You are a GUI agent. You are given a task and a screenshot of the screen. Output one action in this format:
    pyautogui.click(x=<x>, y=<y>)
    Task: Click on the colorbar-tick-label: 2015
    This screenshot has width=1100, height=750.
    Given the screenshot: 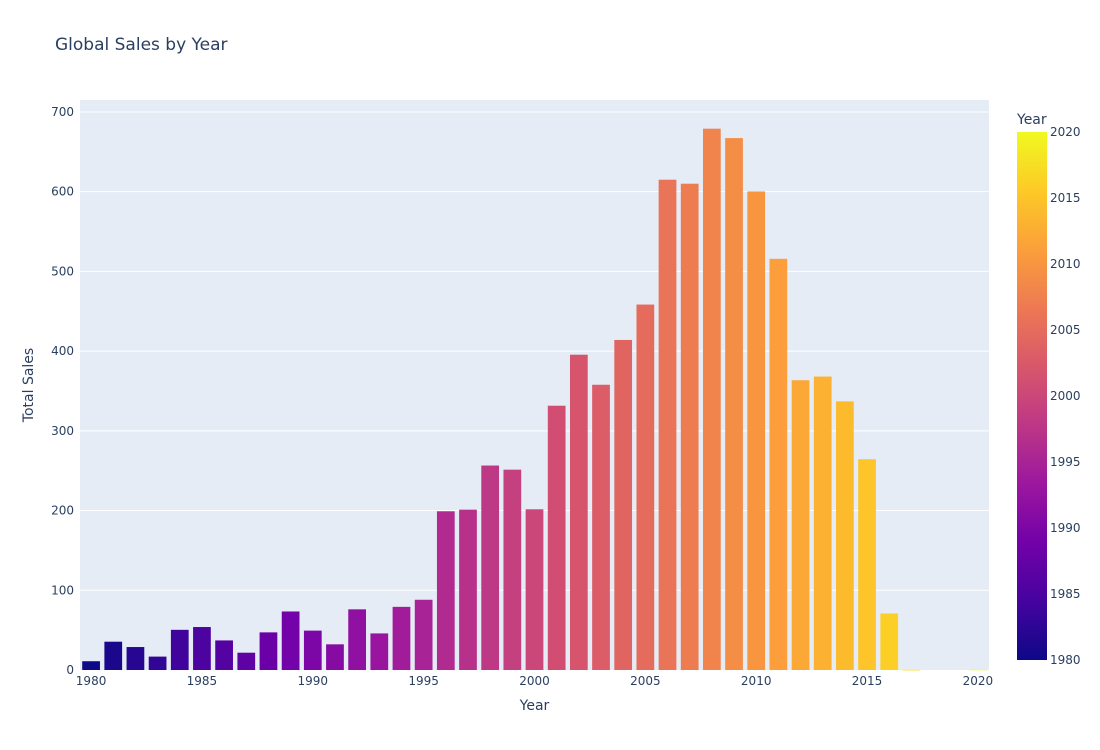 What is the action you would take?
    pyautogui.click(x=1065, y=198)
    